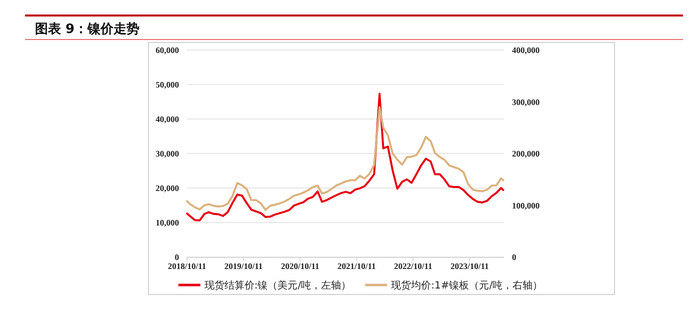 This screenshot has height=323, width=700. I want to click on ytick: 0, so click(176, 257).